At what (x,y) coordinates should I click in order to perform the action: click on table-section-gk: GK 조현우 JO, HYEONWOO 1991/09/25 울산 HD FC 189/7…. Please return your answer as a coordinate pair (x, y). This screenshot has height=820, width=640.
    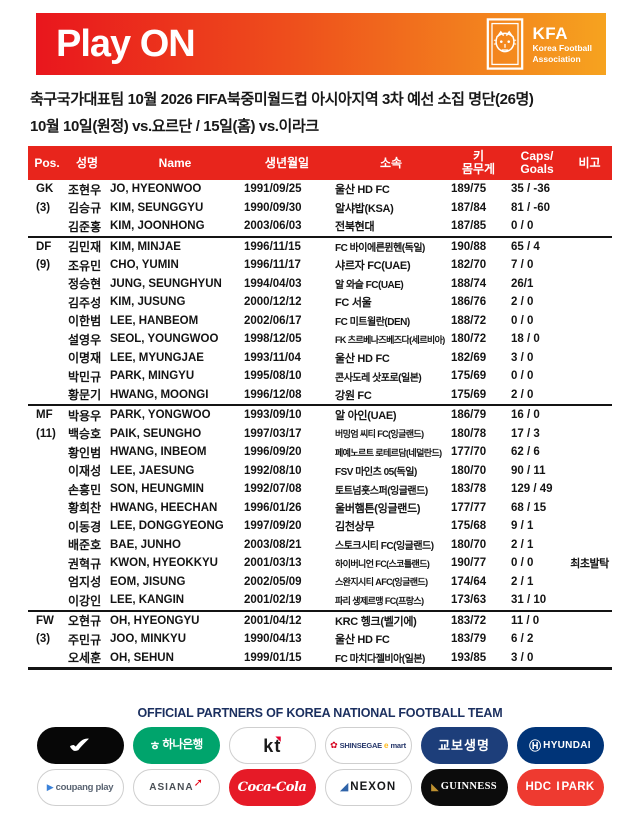
    Looking at the image, I should click on (320, 208).